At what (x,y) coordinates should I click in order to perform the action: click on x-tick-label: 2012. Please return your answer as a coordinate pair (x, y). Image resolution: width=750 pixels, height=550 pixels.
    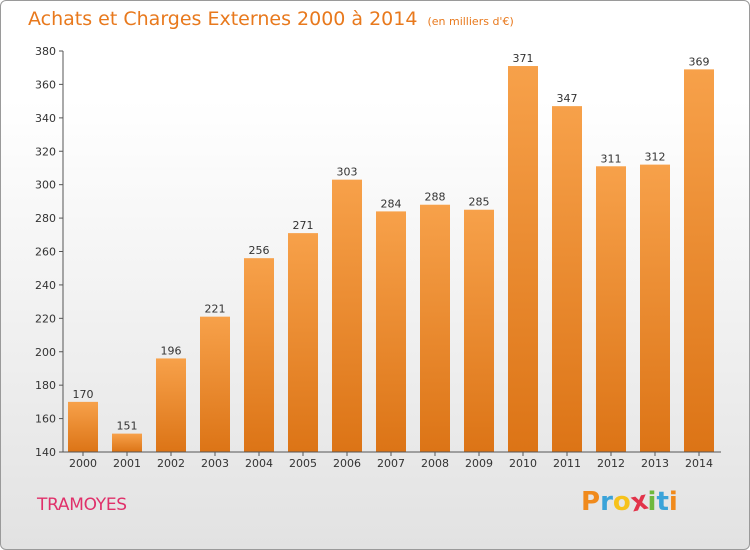
    Looking at the image, I should click on (611, 463).